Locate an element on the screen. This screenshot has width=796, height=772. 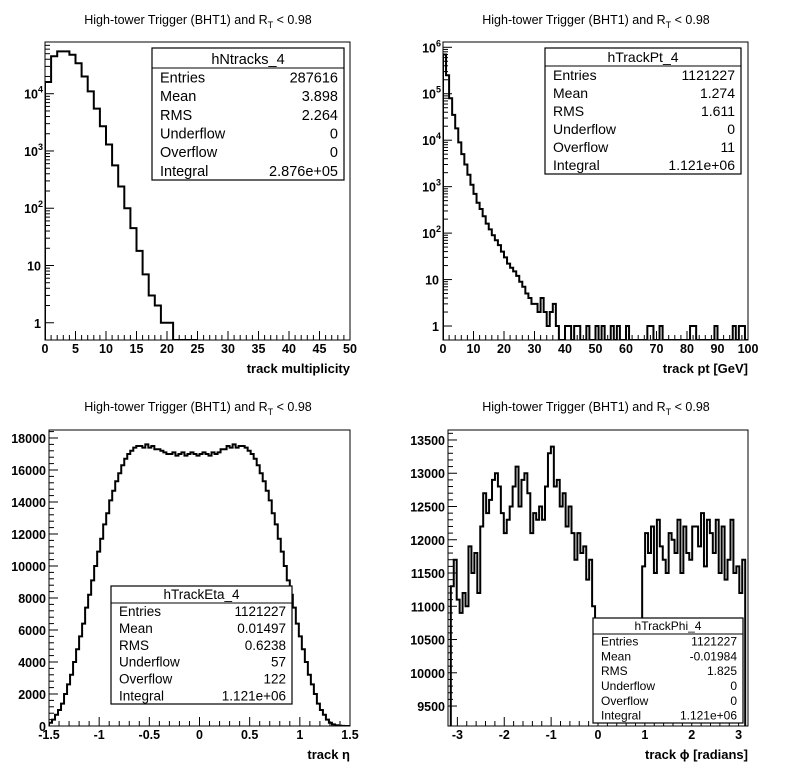
x-tick-label: 45 is located at coordinates (320, 349).